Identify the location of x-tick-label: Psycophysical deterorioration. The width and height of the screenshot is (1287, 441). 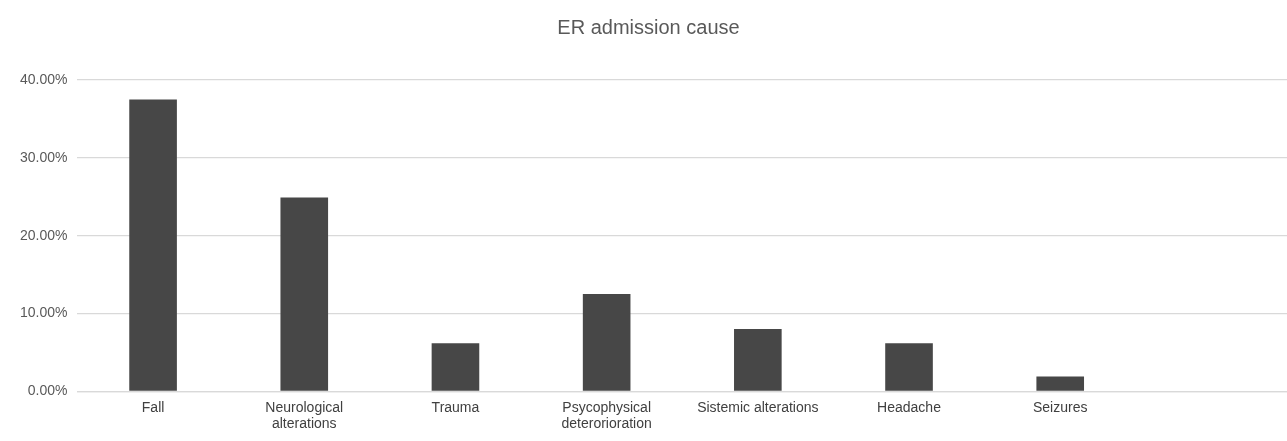
(606, 415).